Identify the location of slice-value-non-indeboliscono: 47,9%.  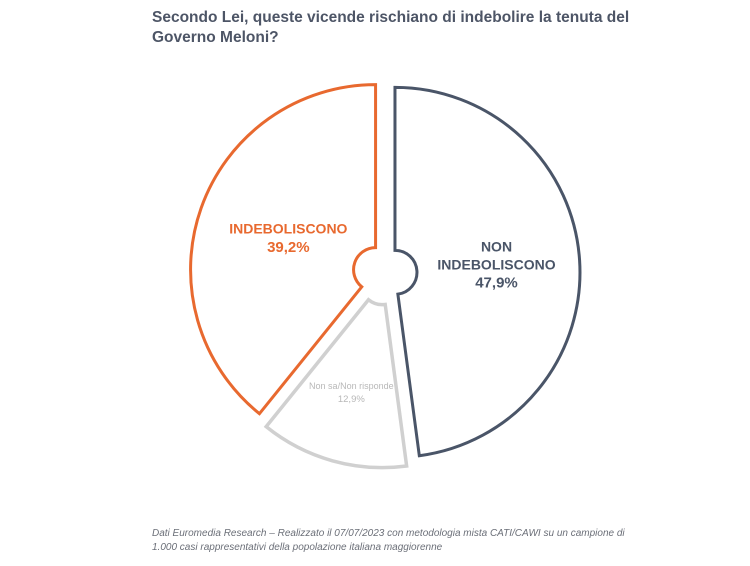
(496, 283).